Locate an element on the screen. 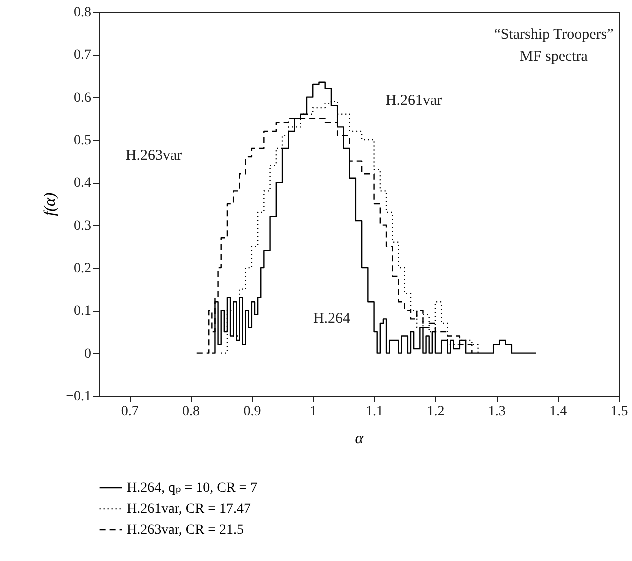 The height and width of the screenshot is (561, 632). annotation: H.263var is located at coordinates (154, 156).